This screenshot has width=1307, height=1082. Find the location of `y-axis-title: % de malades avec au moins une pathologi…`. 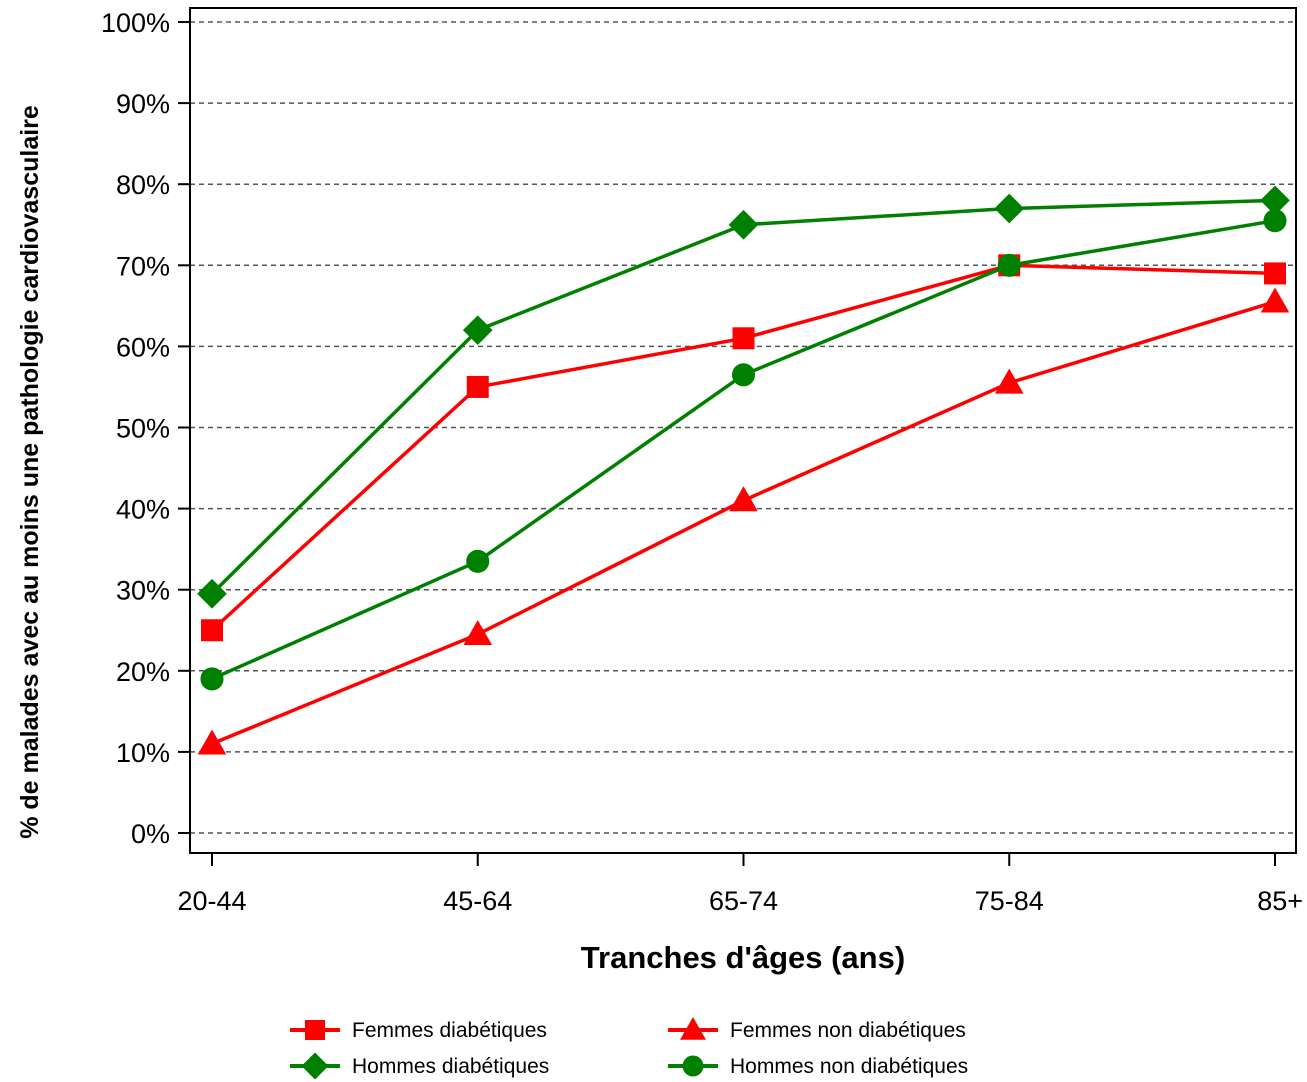

y-axis-title: % de malades avec au moins une pathologi… is located at coordinates (30, 472).